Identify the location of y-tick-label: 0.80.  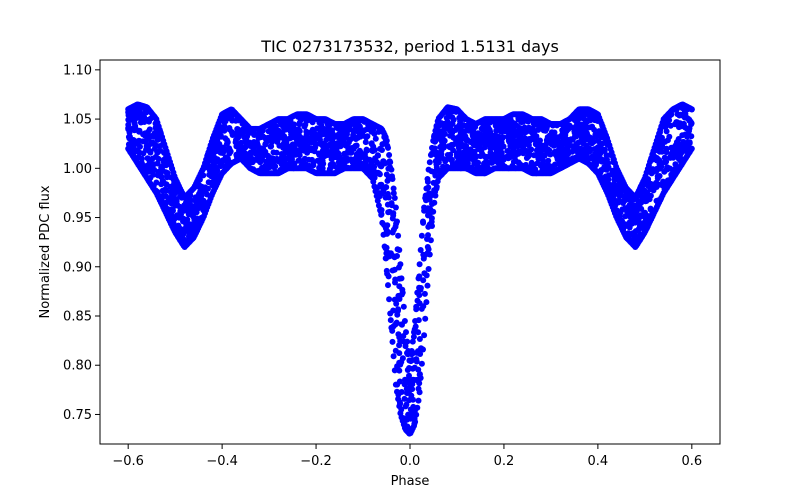
(77, 366).